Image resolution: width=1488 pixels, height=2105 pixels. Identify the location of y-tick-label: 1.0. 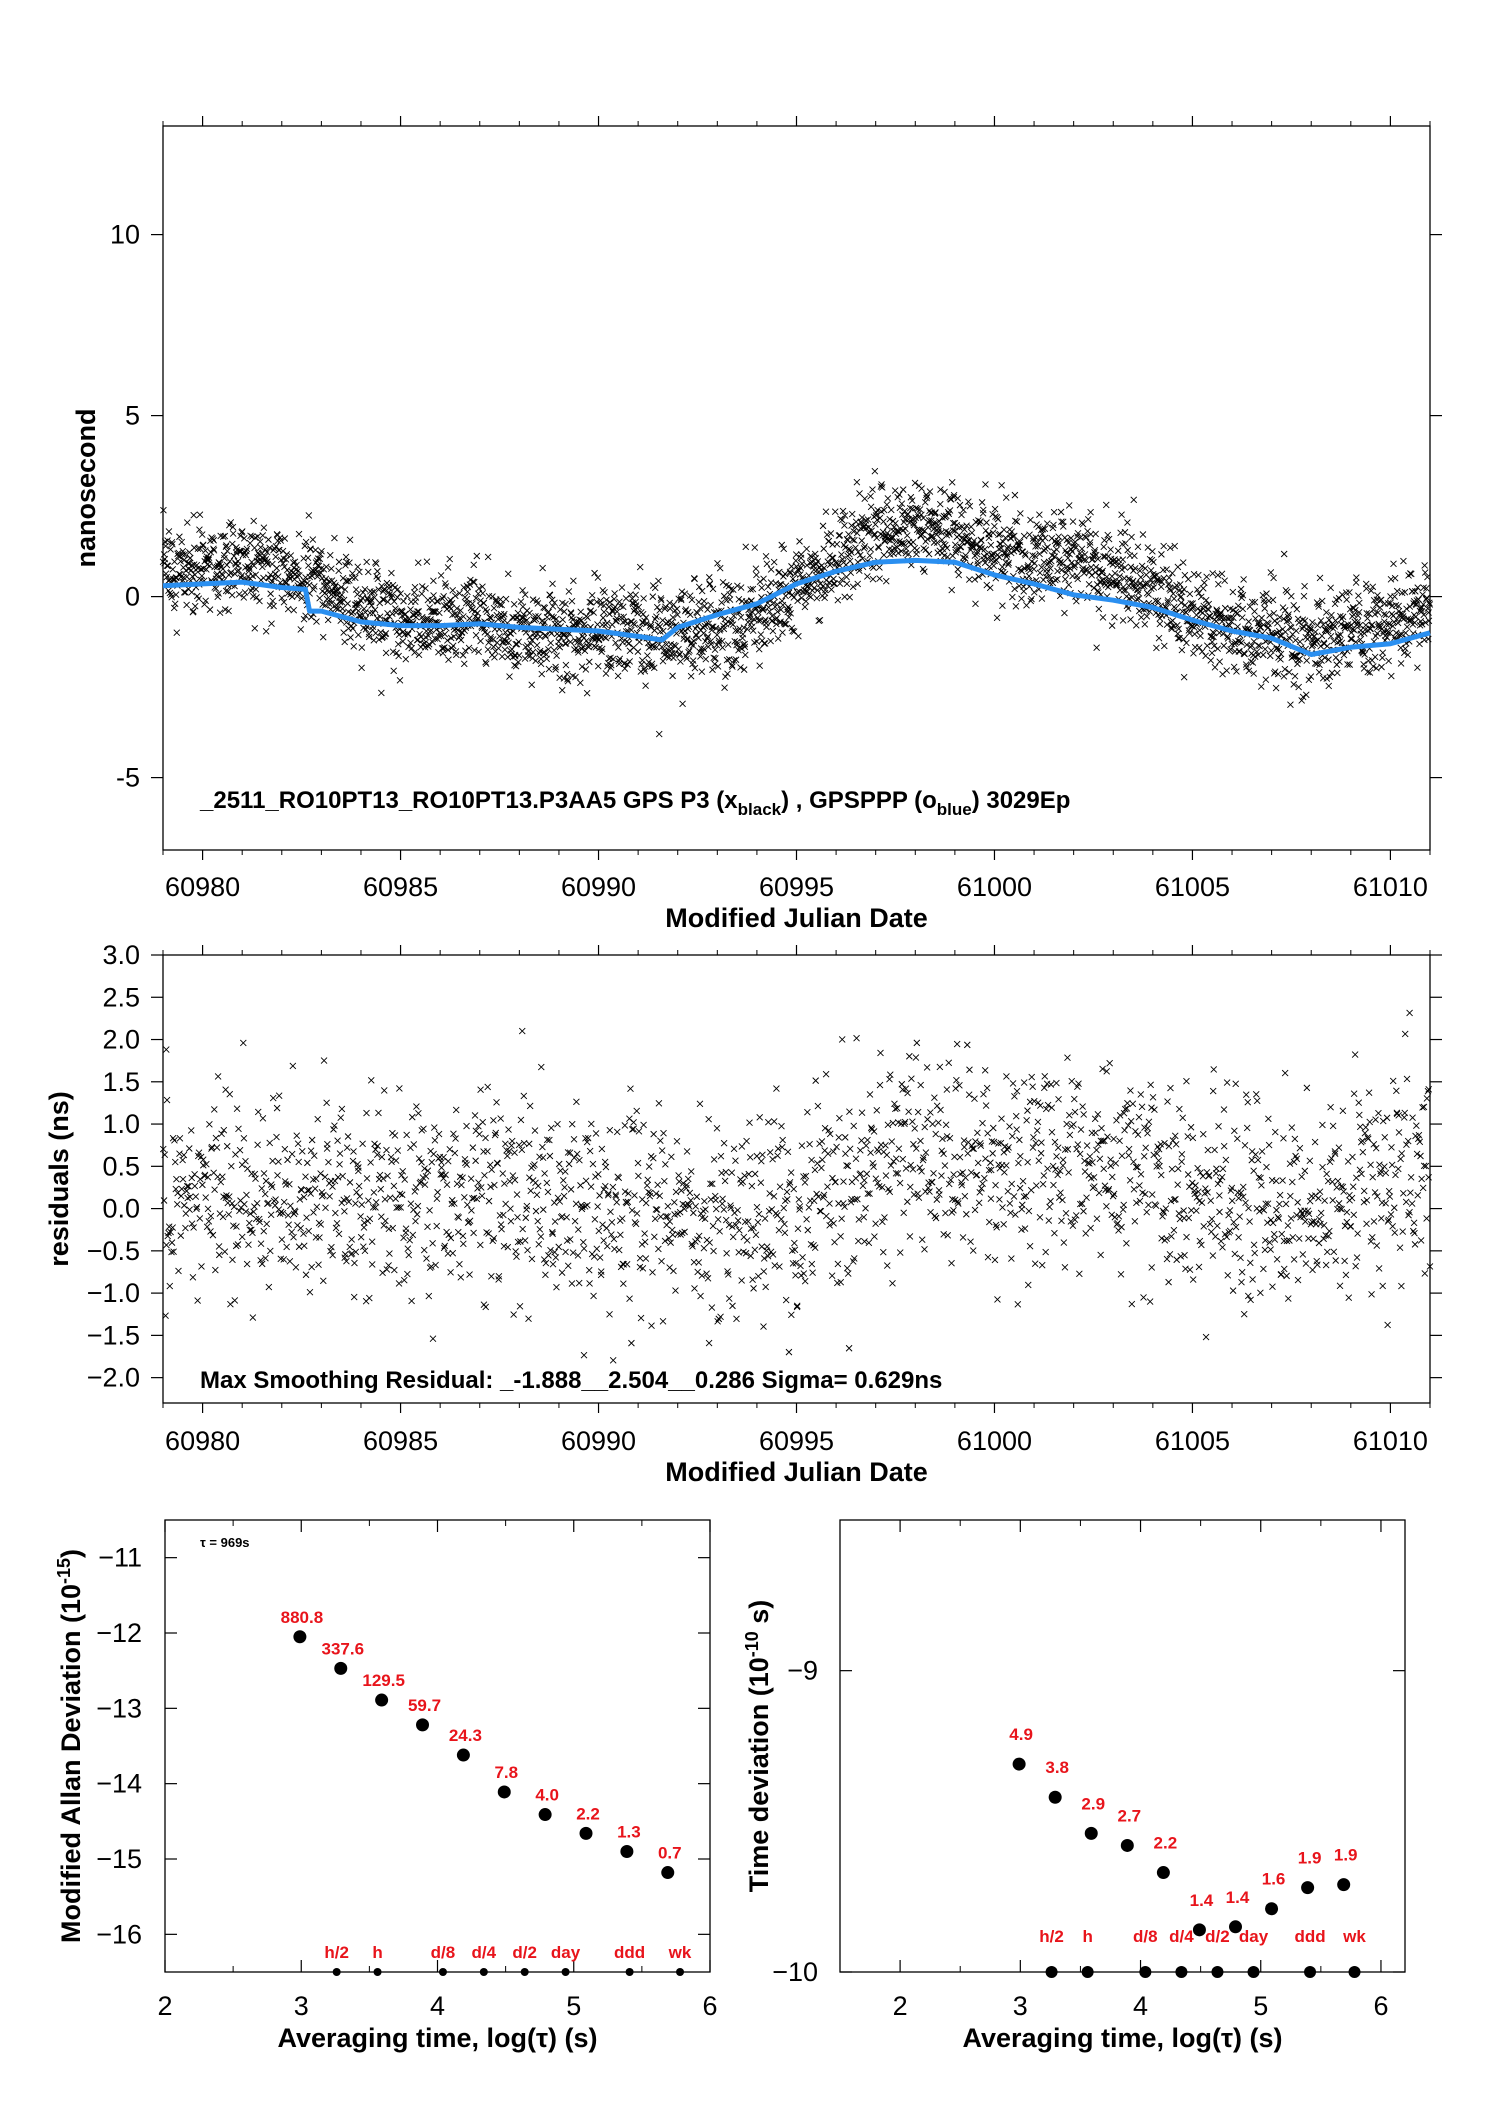
(121, 1124).